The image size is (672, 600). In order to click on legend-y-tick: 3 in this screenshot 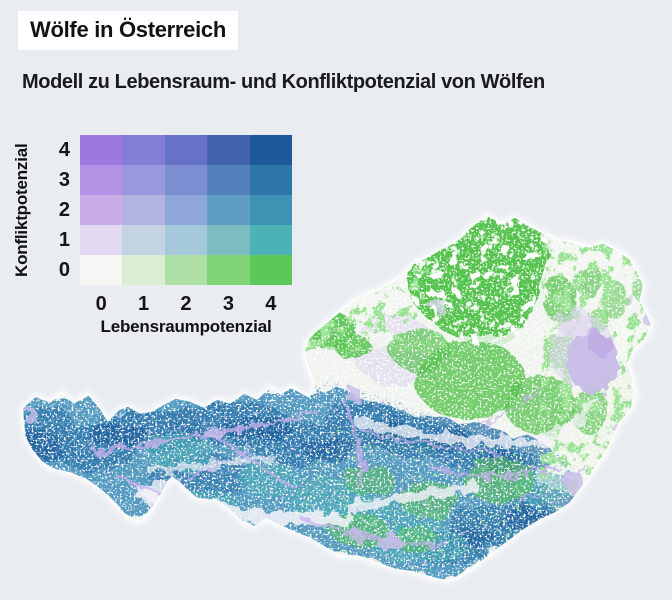, I will do `click(64, 179)`.